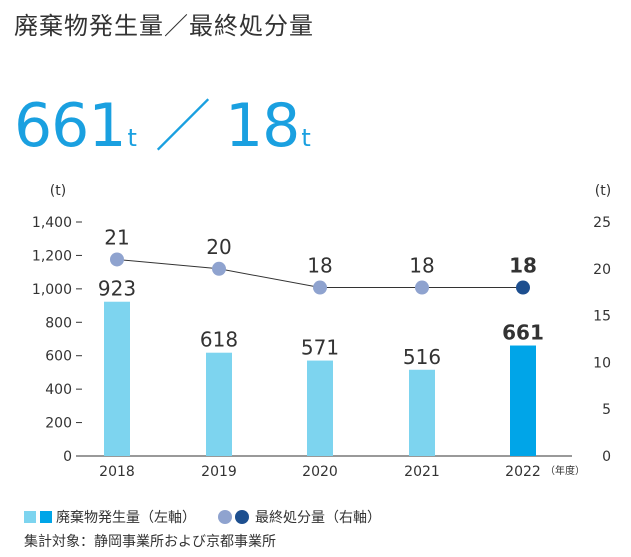  What do you see at coordinates (606, 410) in the screenshot?
I see `right-tick-label: 5` at bounding box center [606, 410].